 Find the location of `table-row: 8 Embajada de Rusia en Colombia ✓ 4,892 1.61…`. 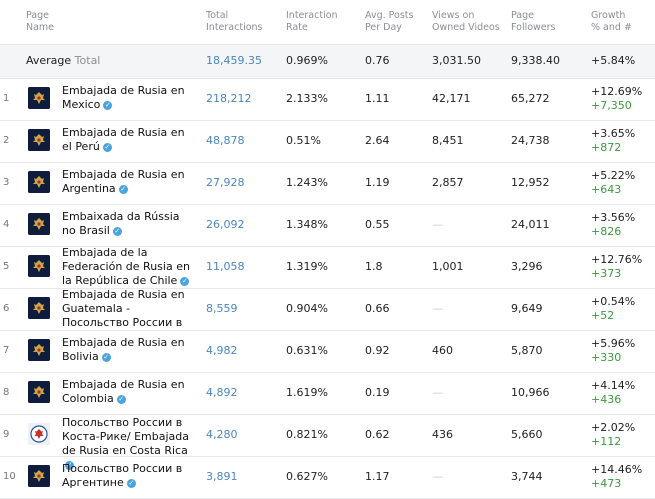

table-row: 8 Embajada de Rusia en Colombia ✓ 4,892 1.61… is located at coordinates (327, 393).